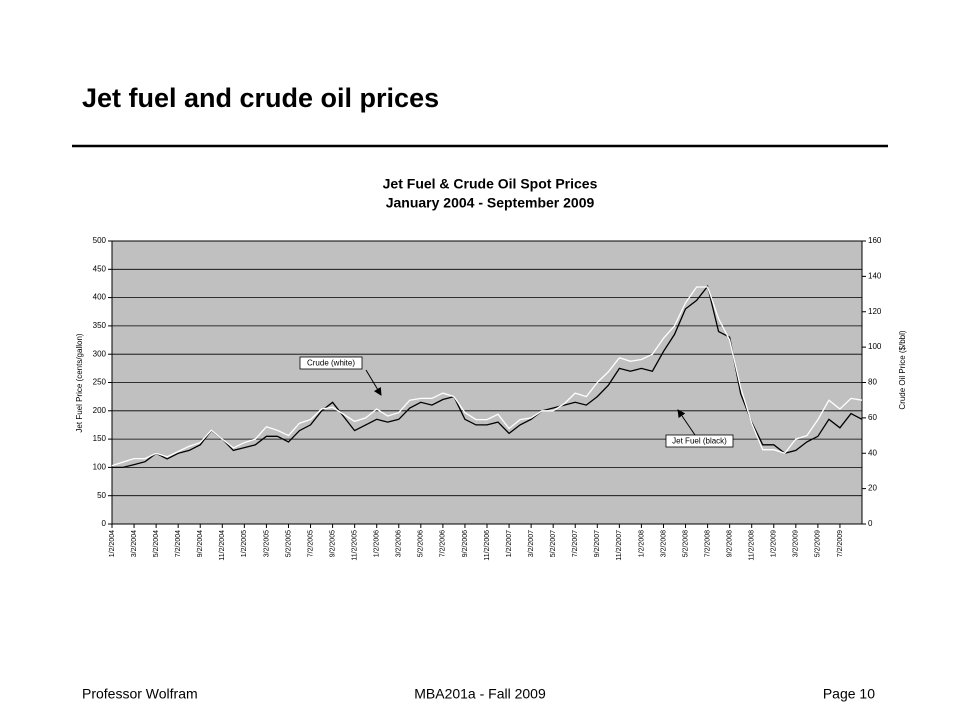  What do you see at coordinates (399, 543) in the screenshot?
I see `x-tick-label: 3/2/2006` at bounding box center [399, 543].